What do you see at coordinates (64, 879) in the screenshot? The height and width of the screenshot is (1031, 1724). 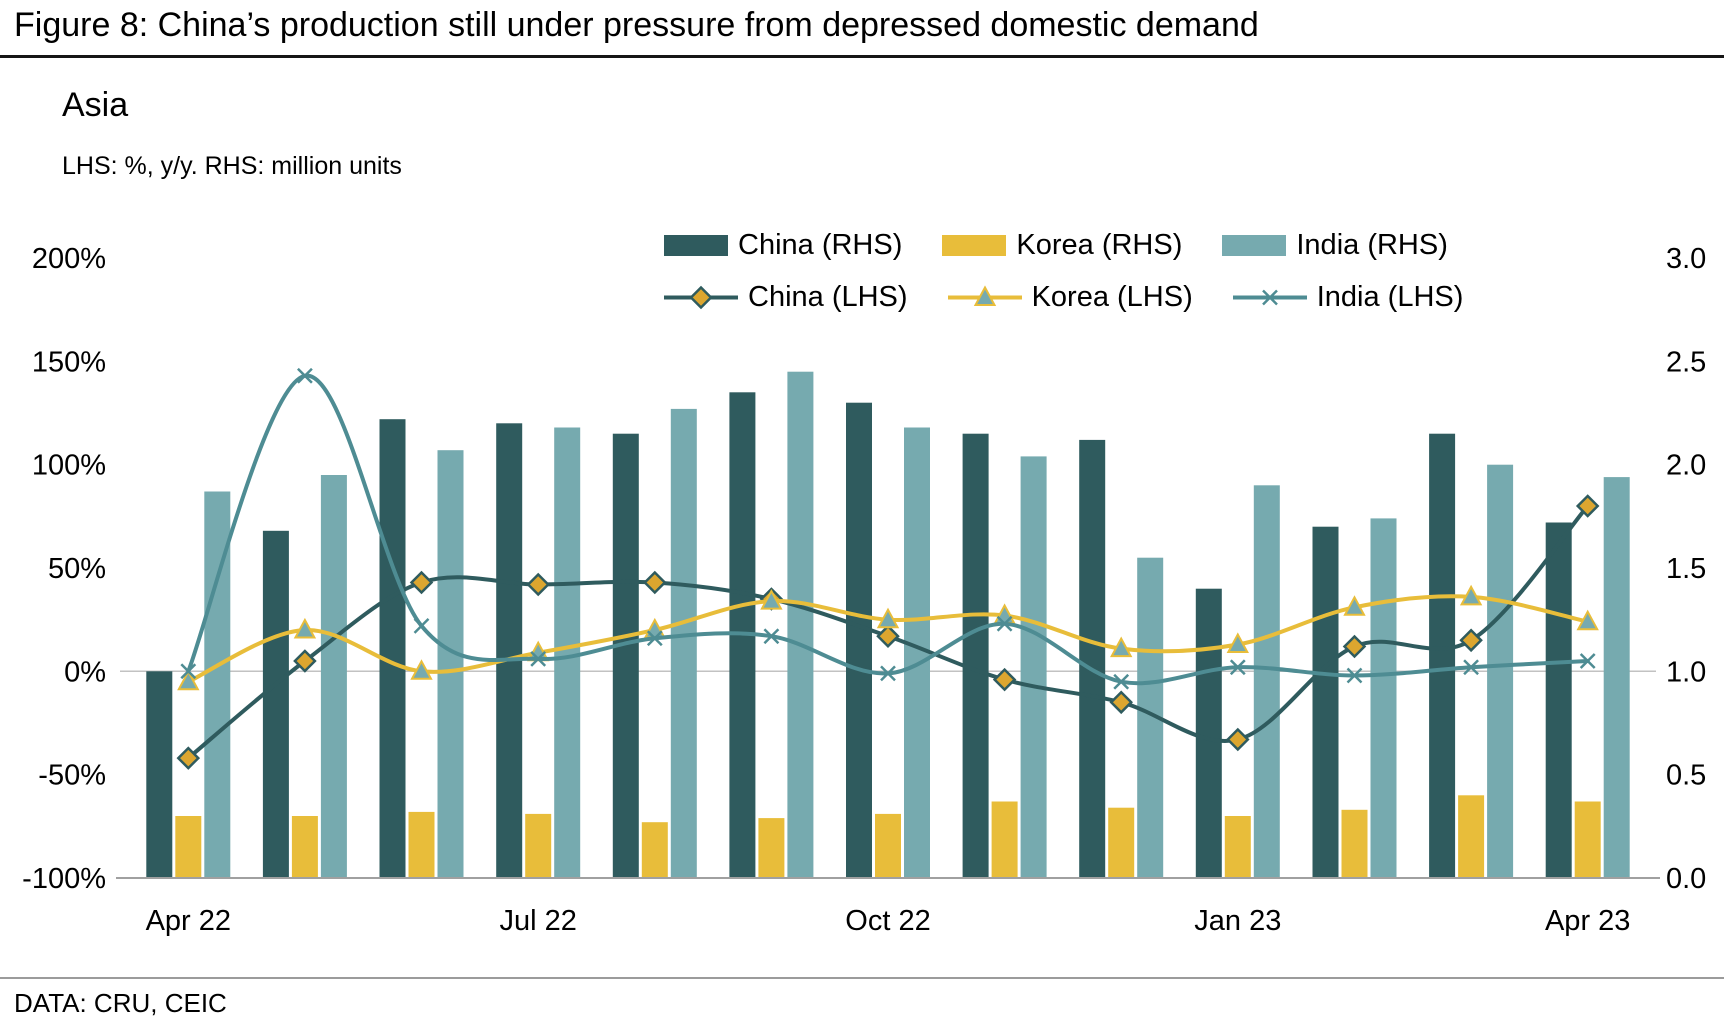 I see `lhs-tick-label: -100%` at bounding box center [64, 879].